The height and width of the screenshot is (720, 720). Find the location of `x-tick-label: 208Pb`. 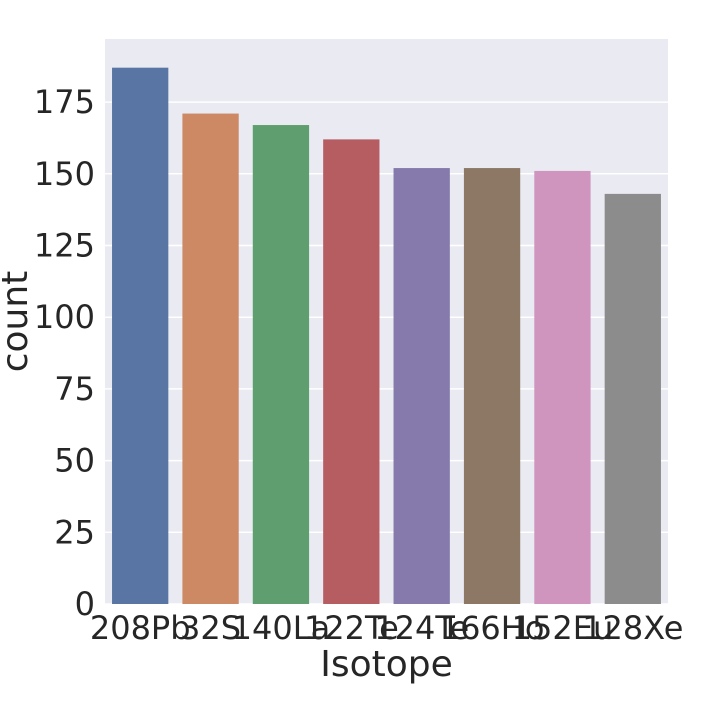

x-tick-label: 208Pb is located at coordinates (140, 628).